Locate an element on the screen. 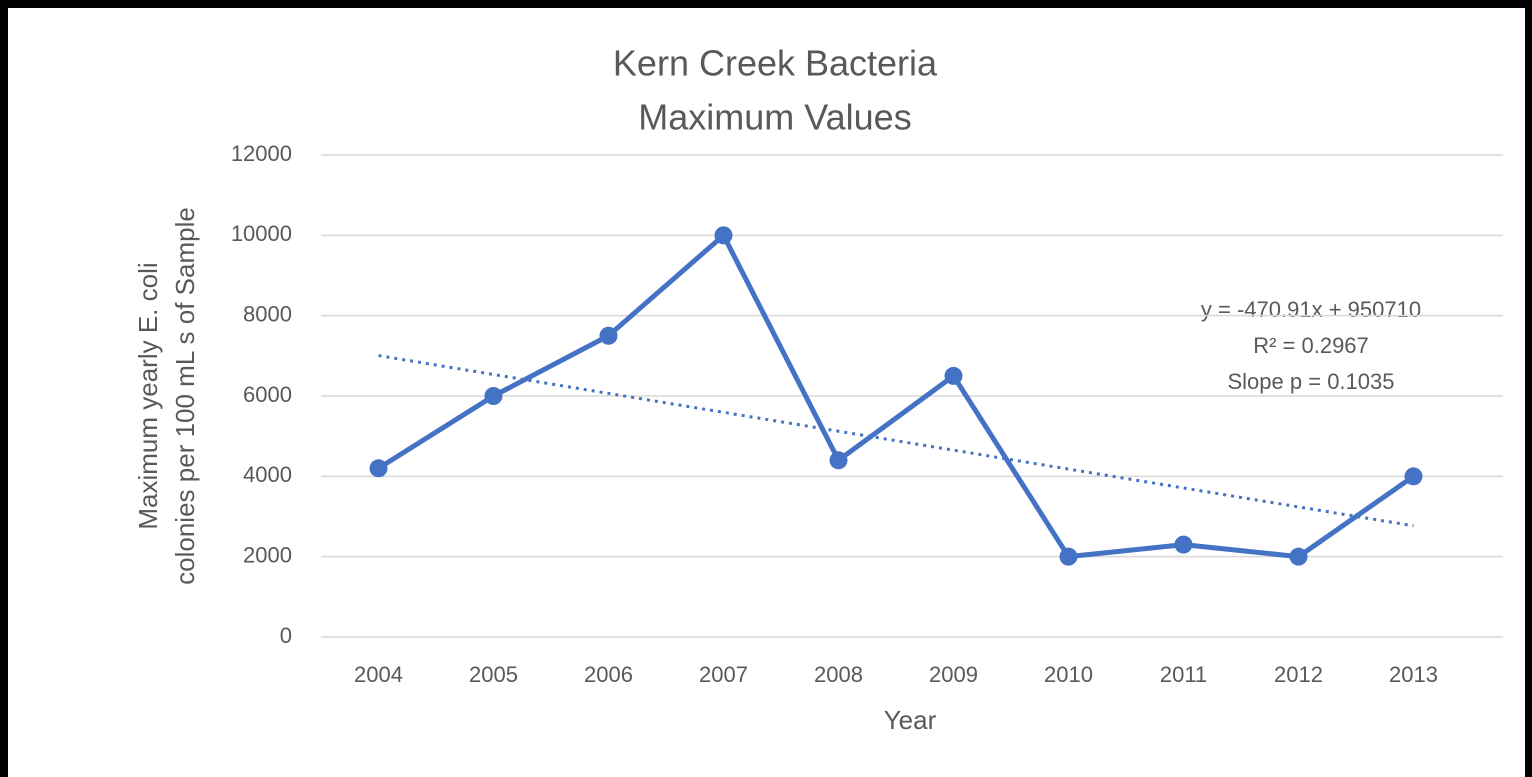 The height and width of the screenshot is (777, 1532). y-tick-label: 0 is located at coordinates (286, 635).